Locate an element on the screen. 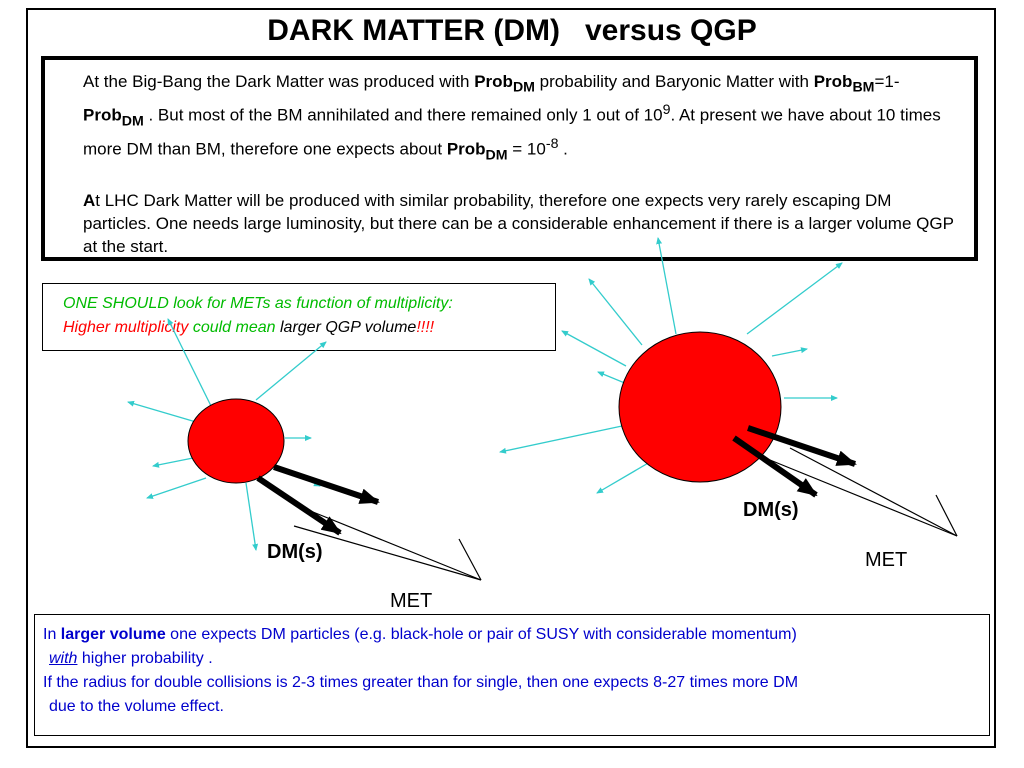  small-dm-arrows is located at coordinates (318, 500).